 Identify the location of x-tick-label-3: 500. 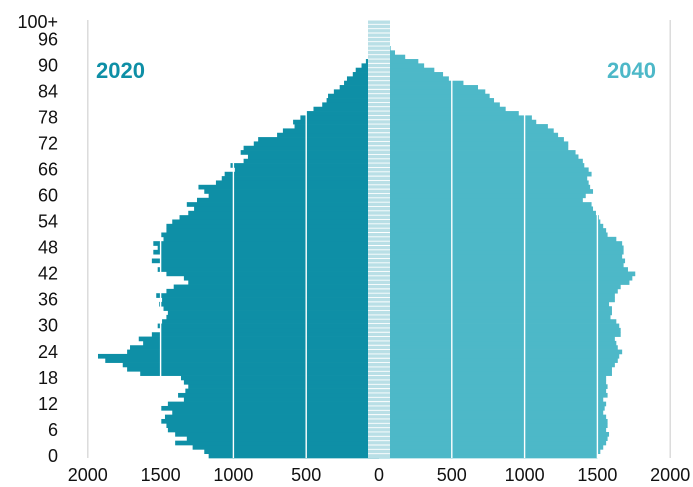
(306, 475).